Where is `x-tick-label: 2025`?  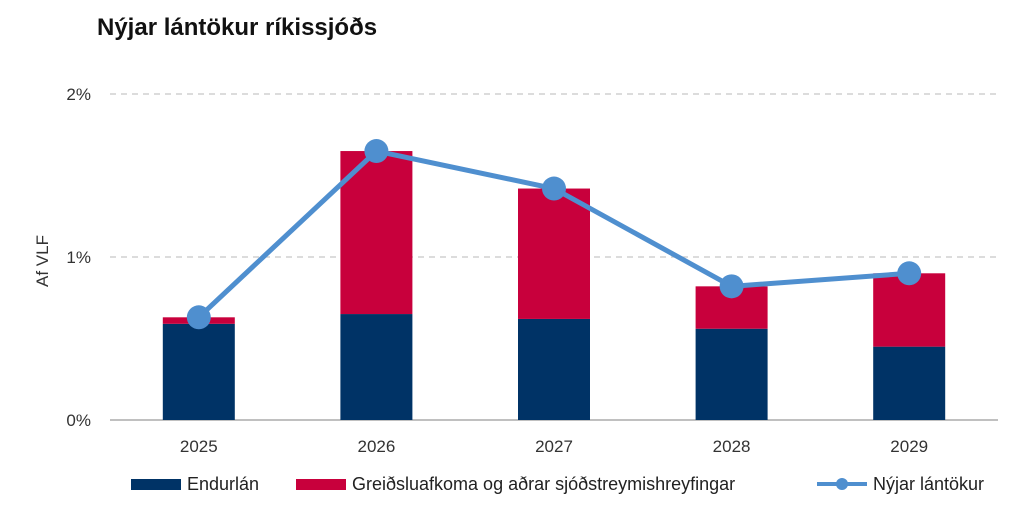
x-tick-label: 2025 is located at coordinates (199, 446).